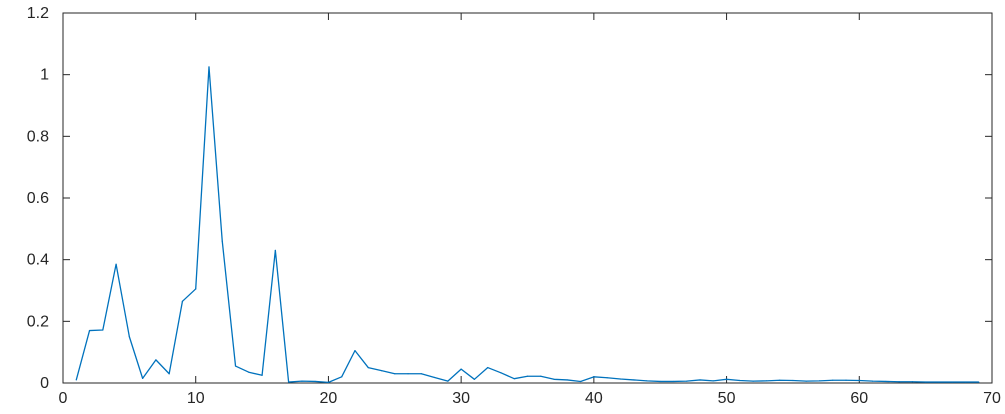  What do you see at coordinates (992, 398) in the screenshot?
I see `x-tick-label: 70` at bounding box center [992, 398].